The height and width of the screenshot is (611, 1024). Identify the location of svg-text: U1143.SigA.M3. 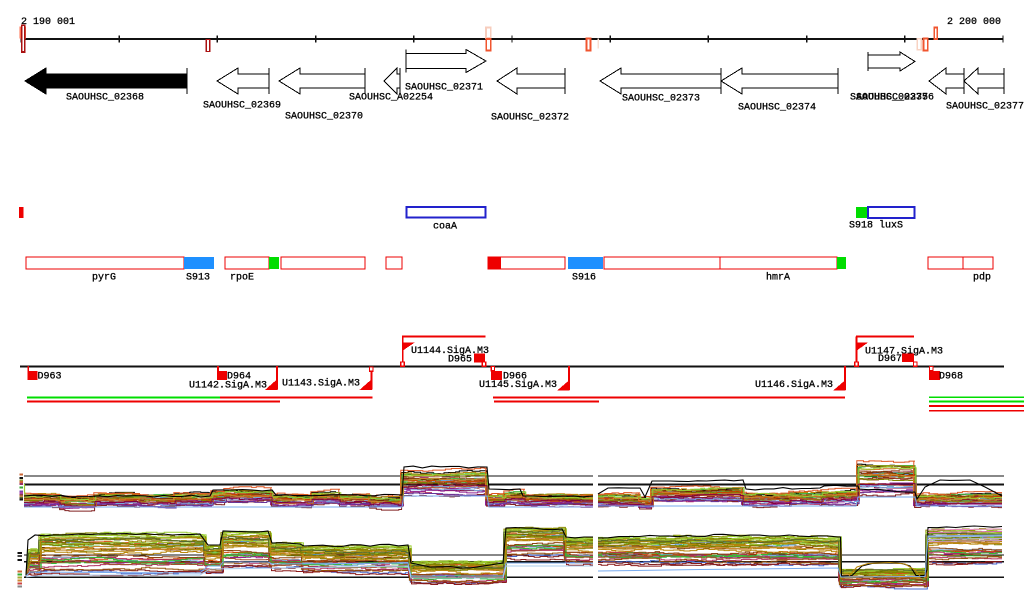
(321, 384).